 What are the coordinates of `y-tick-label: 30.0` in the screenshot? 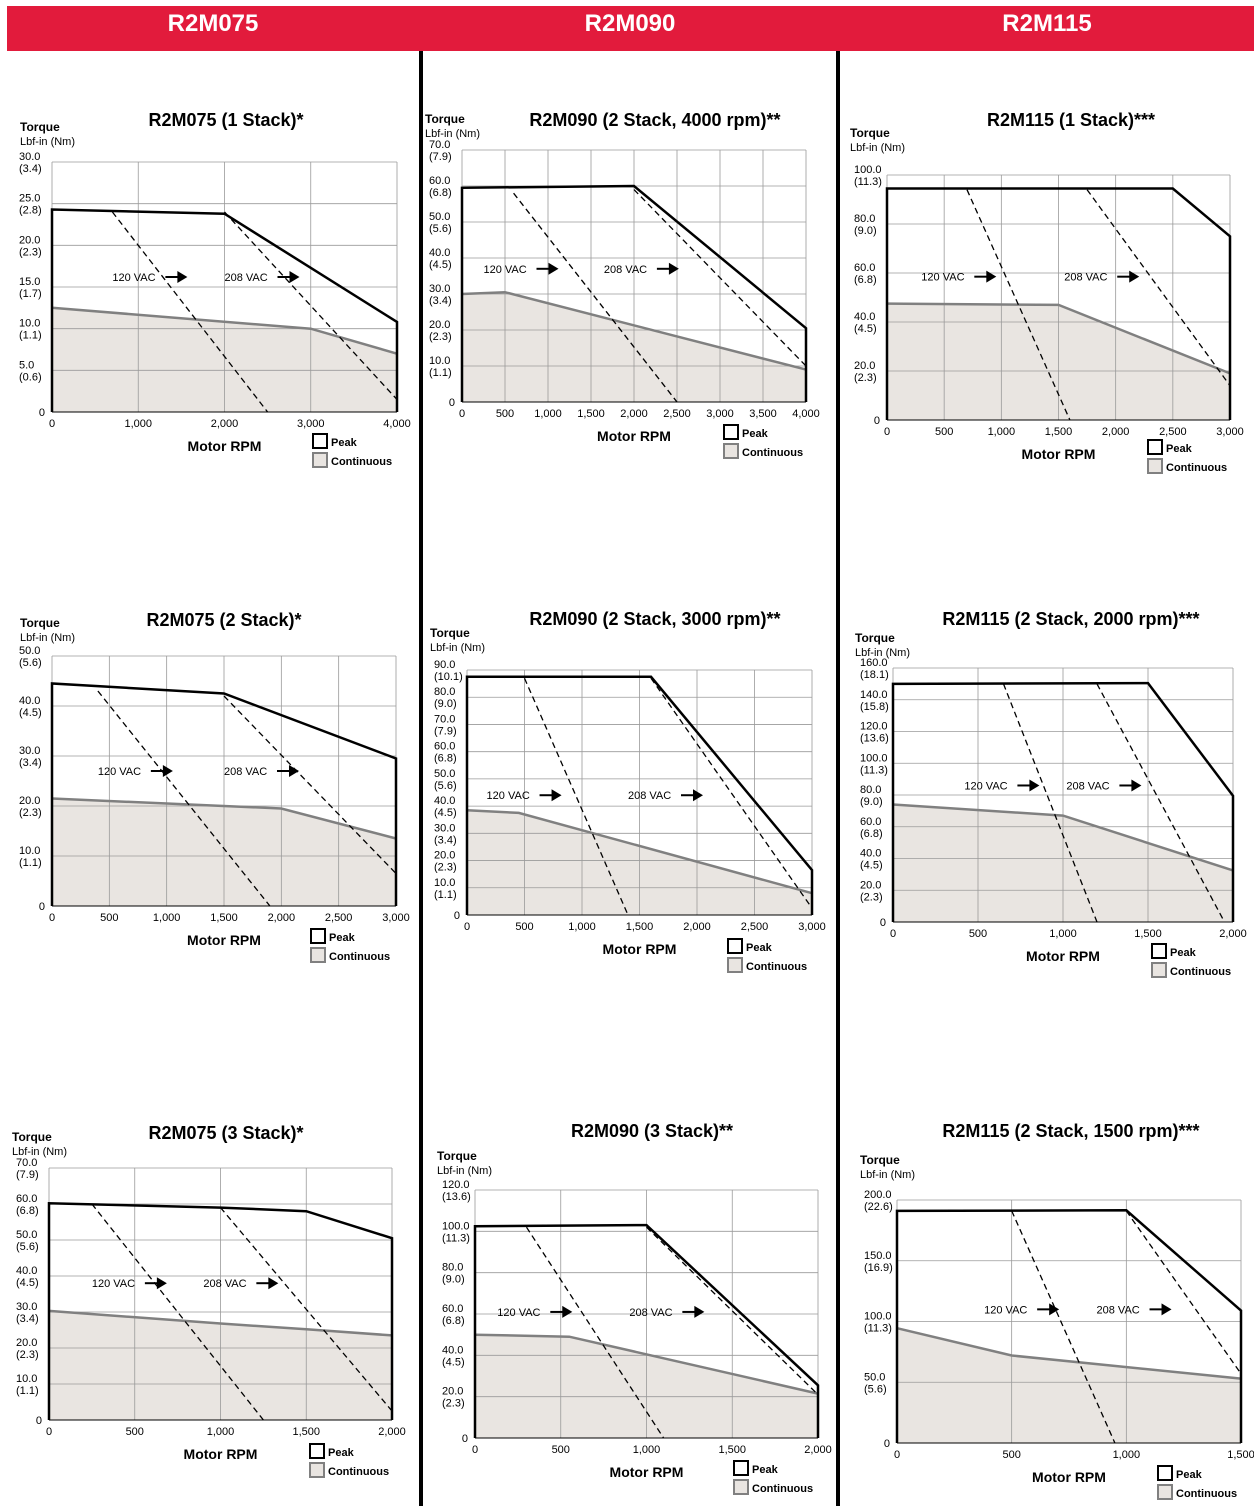 It's located at (26, 1307).